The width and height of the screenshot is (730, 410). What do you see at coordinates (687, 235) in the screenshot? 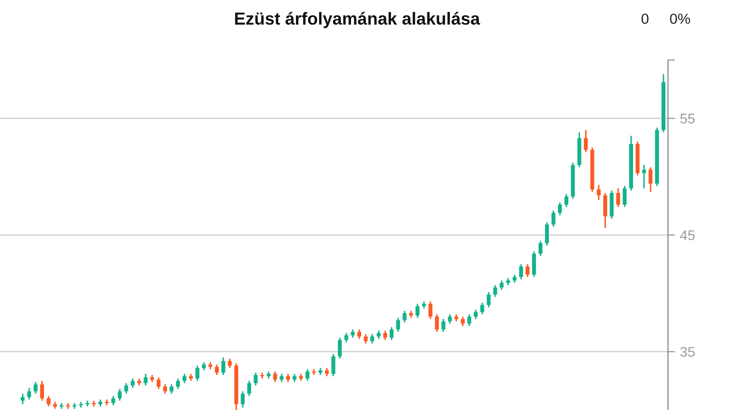
I see `y-tick-label: 45` at bounding box center [687, 235].